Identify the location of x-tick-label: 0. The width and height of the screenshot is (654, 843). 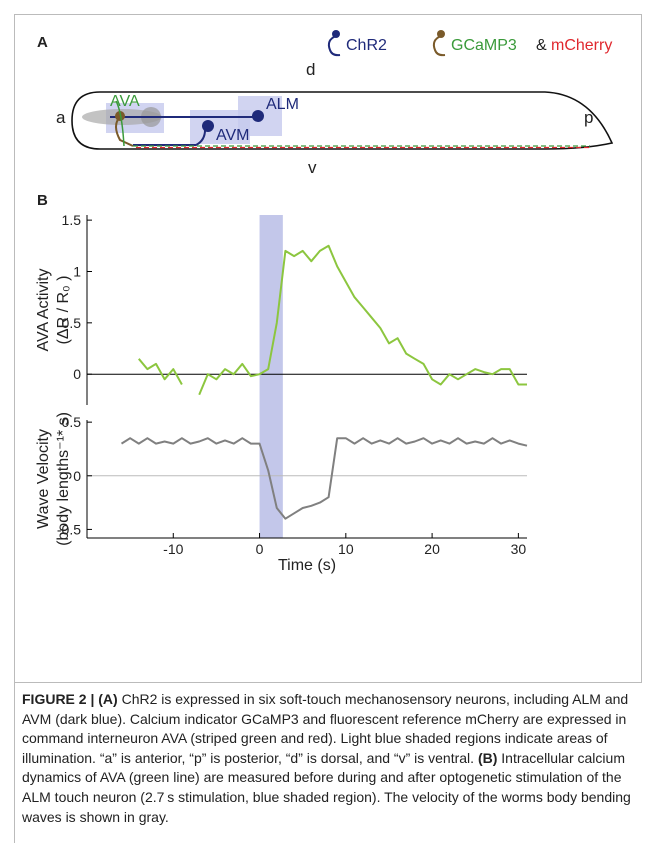
(260, 549).